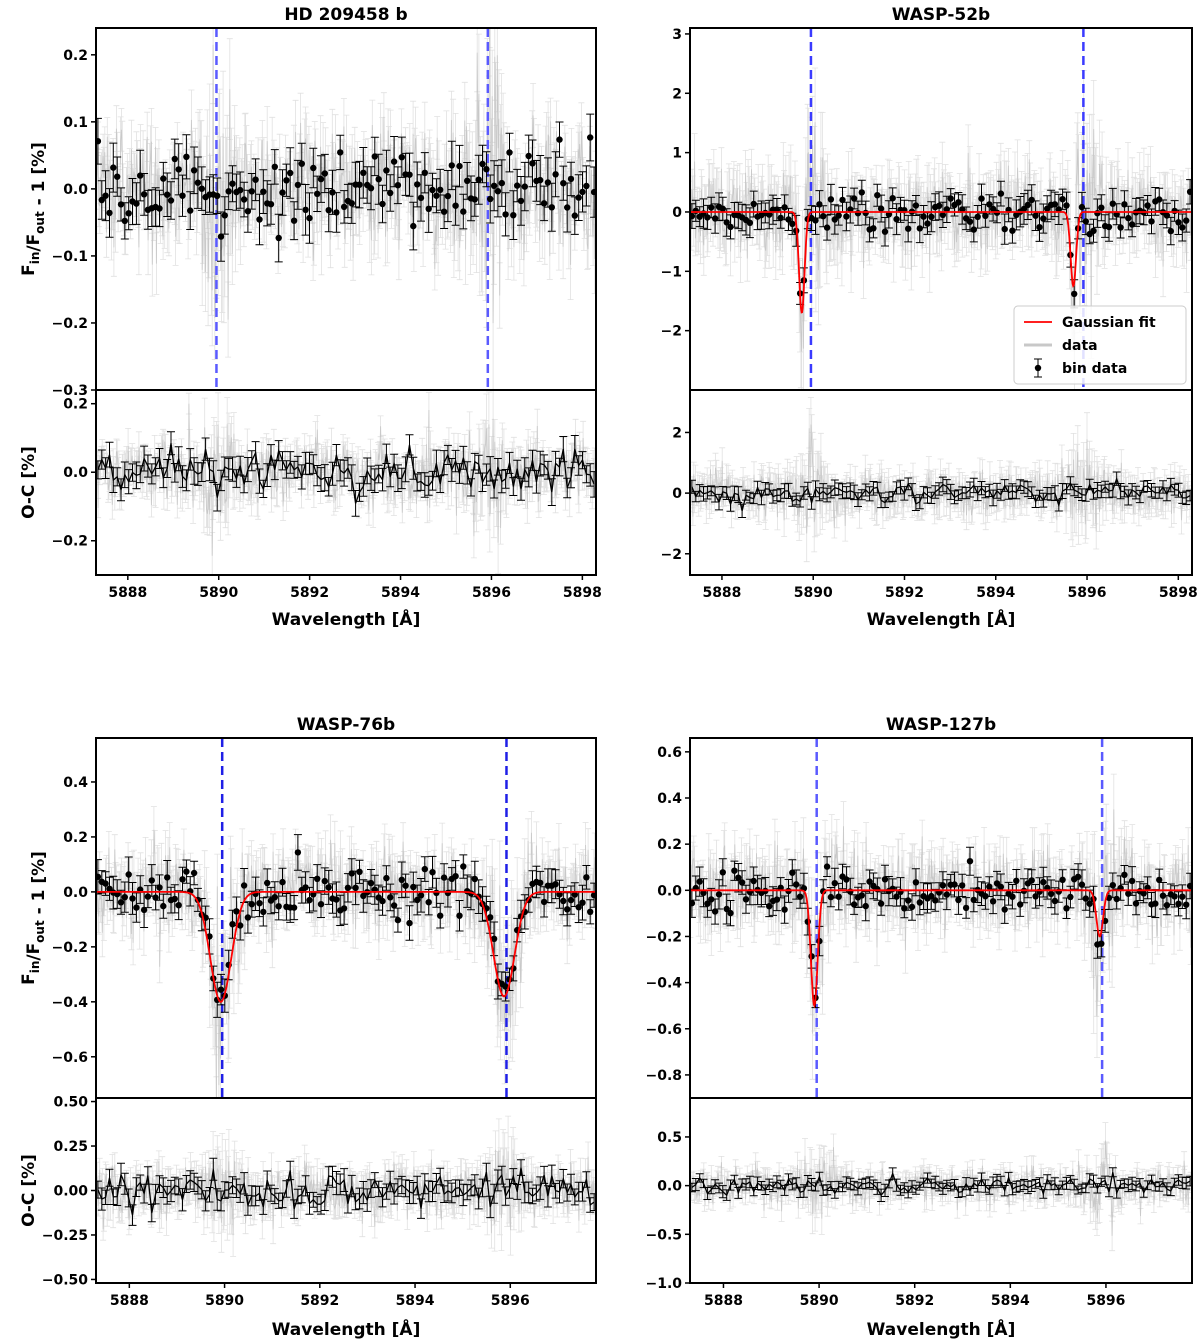  Describe the element at coordinates (29, 482) in the screenshot. I see `residual-y-axis-label: O-C [%]` at that location.